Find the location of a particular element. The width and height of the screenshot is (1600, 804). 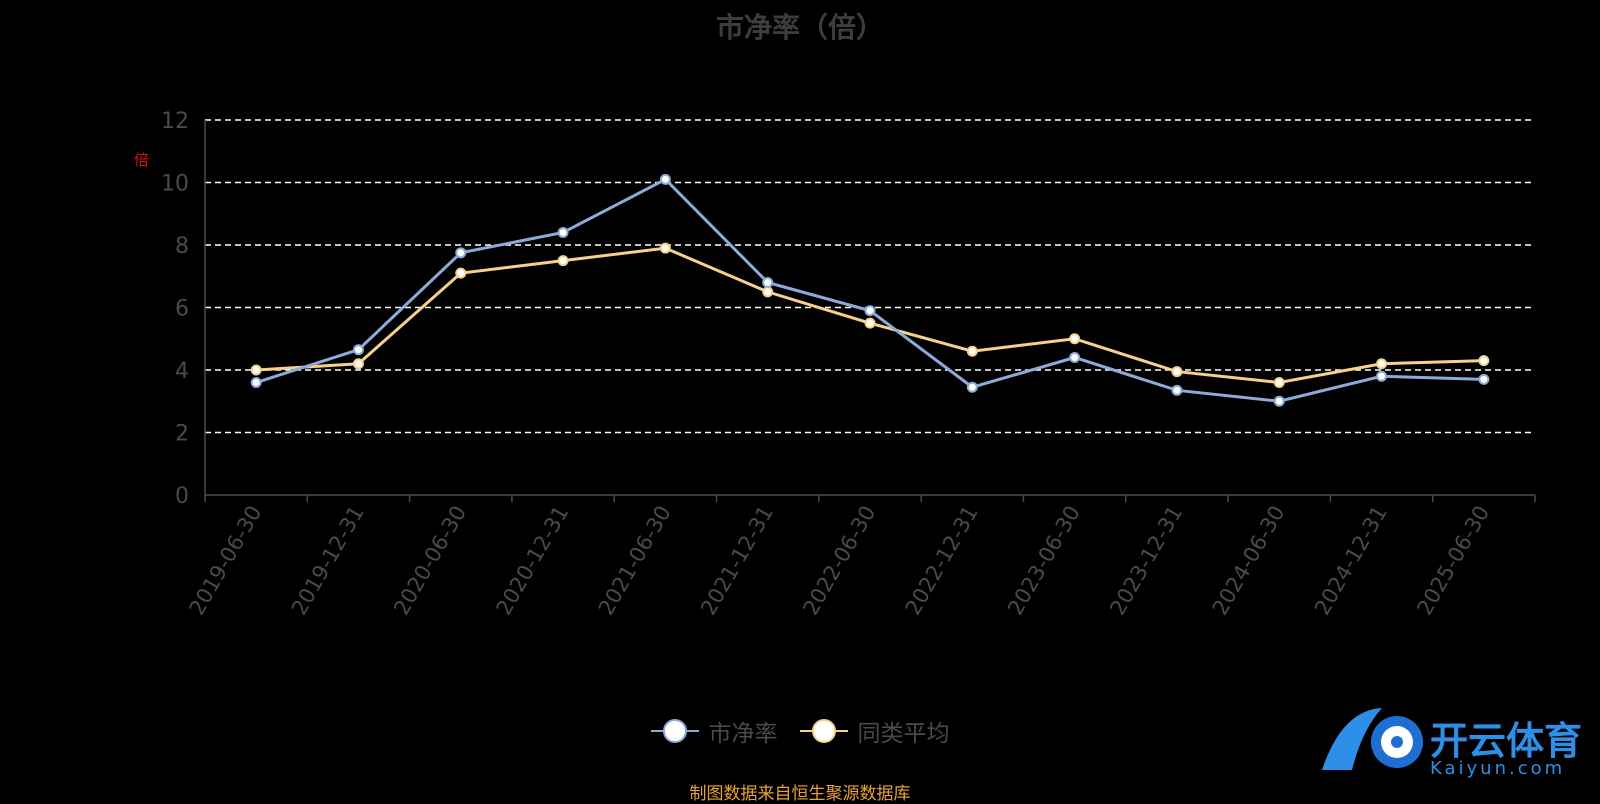

legend-item-pb: 市净率 is located at coordinates (714, 731).